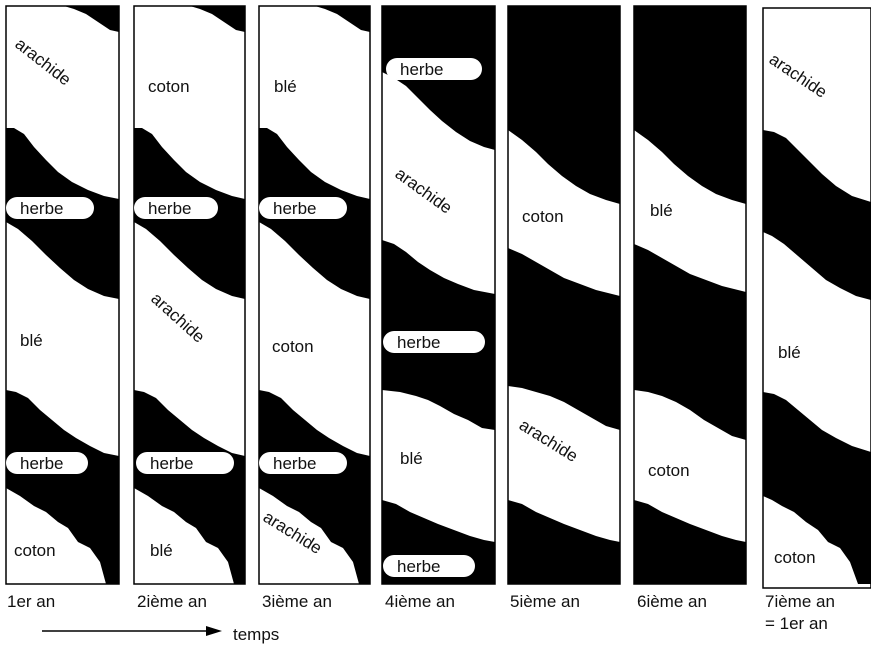  What do you see at coordinates (545, 602) in the screenshot?
I see `year-label-5: 5ième an` at bounding box center [545, 602].